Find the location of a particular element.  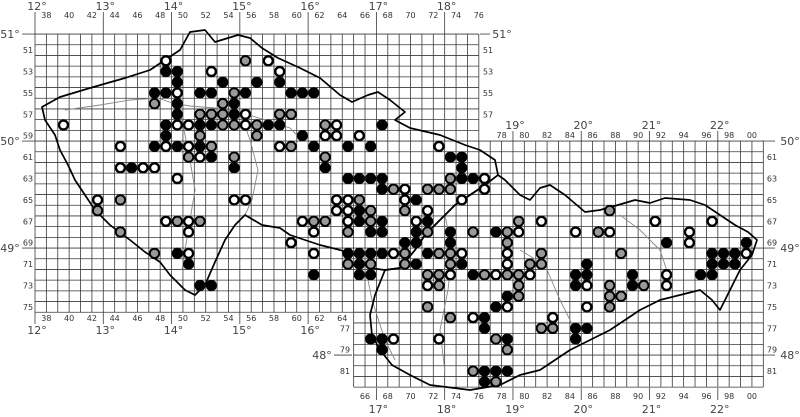

row-label: 59 is located at coordinates (28, 136).